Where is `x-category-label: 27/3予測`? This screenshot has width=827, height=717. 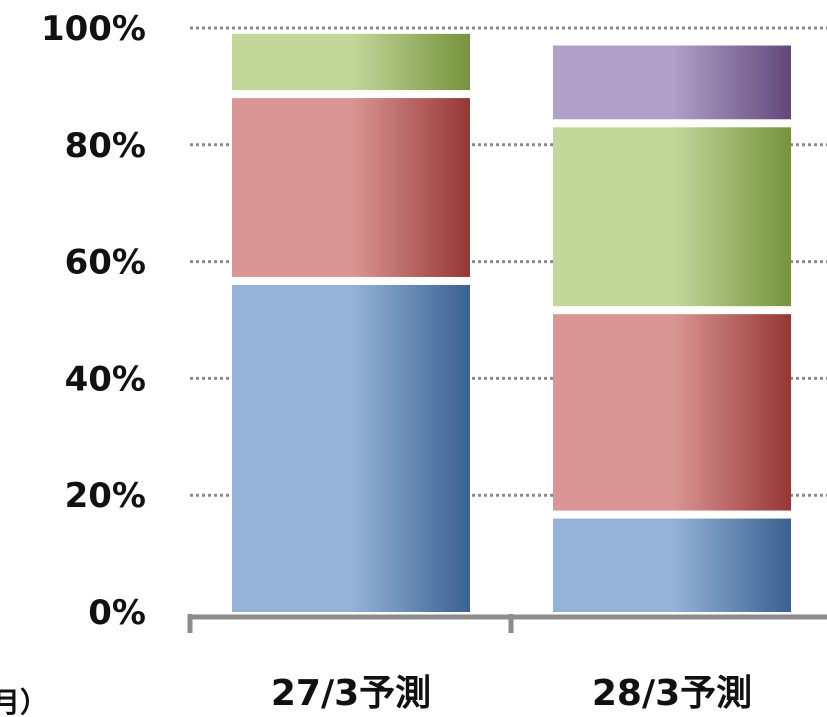 x-category-label: 27/3予測 is located at coordinates (351, 693).